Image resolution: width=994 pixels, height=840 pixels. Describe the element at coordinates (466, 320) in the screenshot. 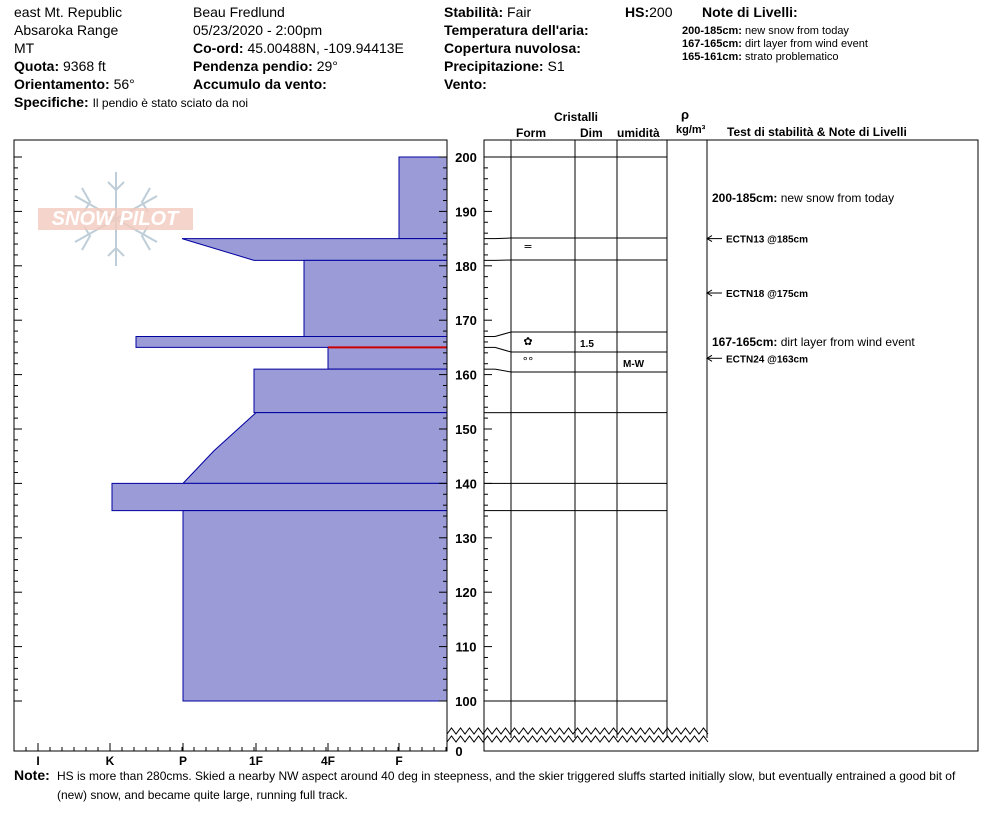

I see `y-tick-label: 170` at that location.